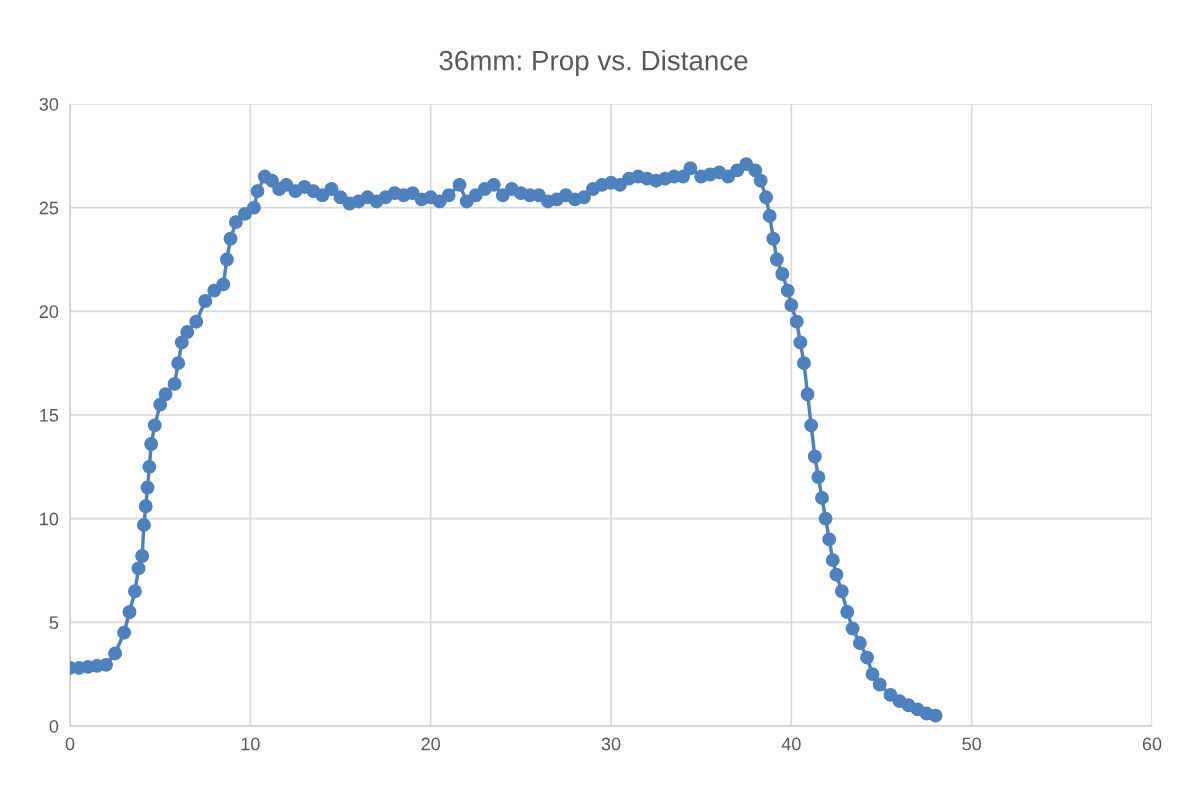 The image size is (1187, 787). What do you see at coordinates (791, 744) in the screenshot?
I see `x-tick-label: 40` at bounding box center [791, 744].